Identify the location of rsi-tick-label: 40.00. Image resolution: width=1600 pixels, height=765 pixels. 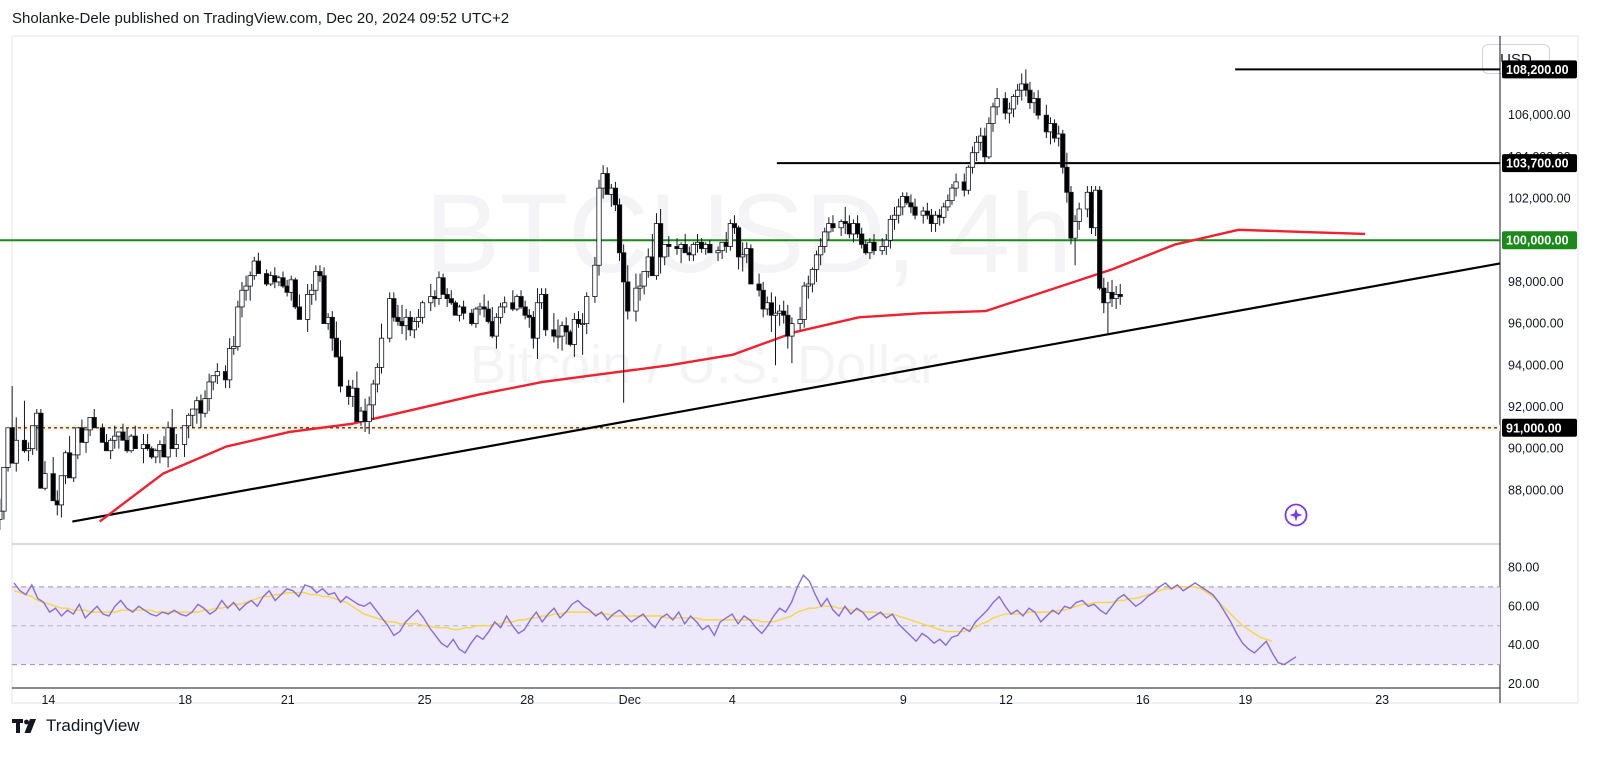
(1523, 645).